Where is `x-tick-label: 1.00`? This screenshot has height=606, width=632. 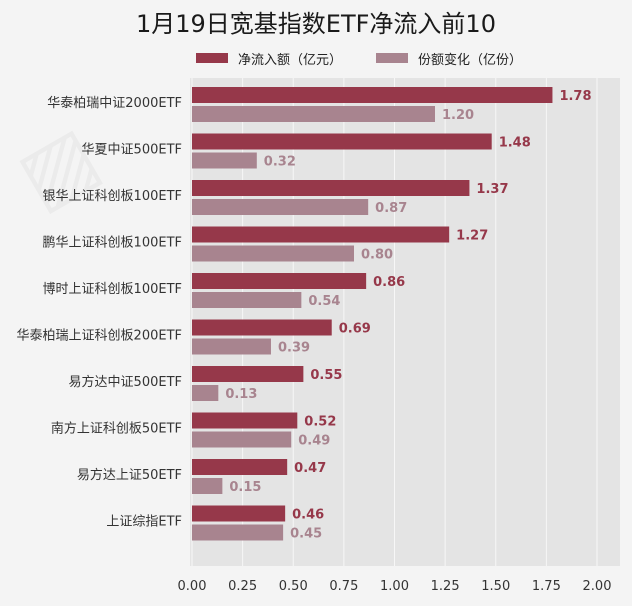
x-tick-label: 1.00 is located at coordinates (394, 586).